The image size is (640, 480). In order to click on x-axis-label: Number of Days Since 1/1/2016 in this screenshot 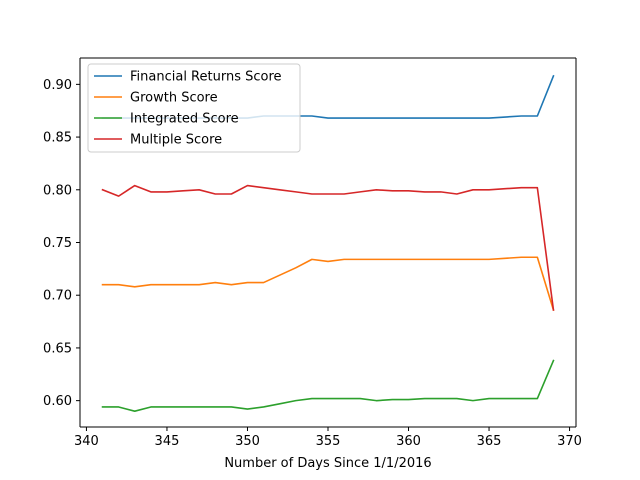, I will do `click(327, 463)`.